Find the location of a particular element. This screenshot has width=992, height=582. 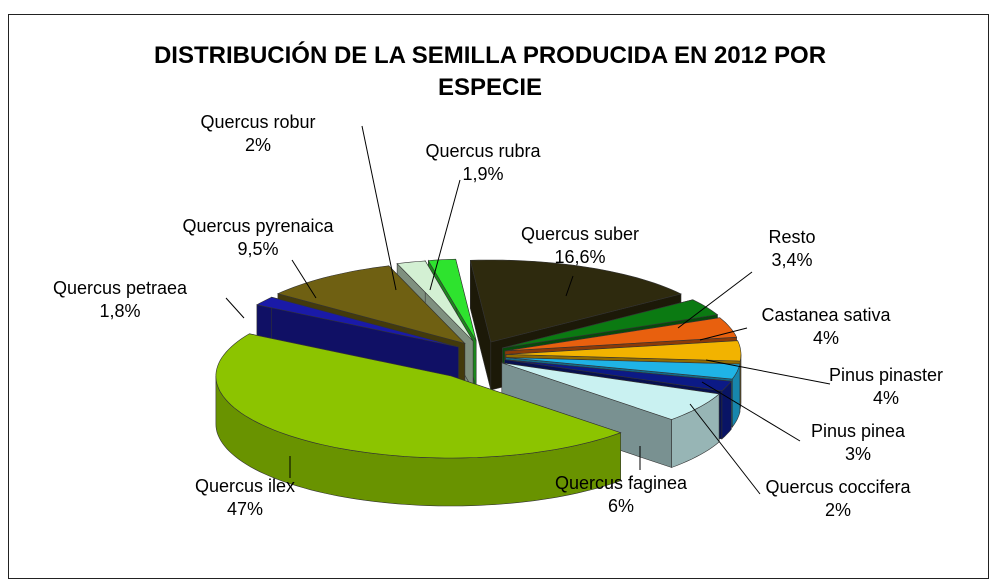

slice-value-label: 6% is located at coordinates (621, 506).